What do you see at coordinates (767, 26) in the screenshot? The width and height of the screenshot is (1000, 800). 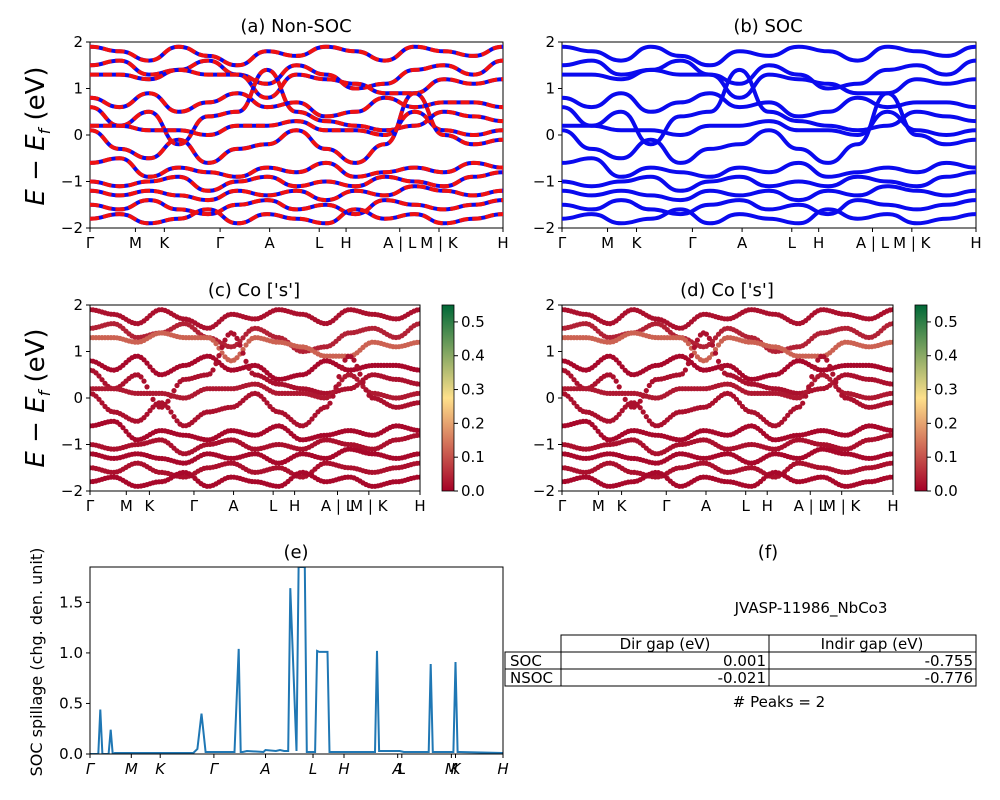 I see `panel-b-title: (b) SOC` at bounding box center [767, 26].